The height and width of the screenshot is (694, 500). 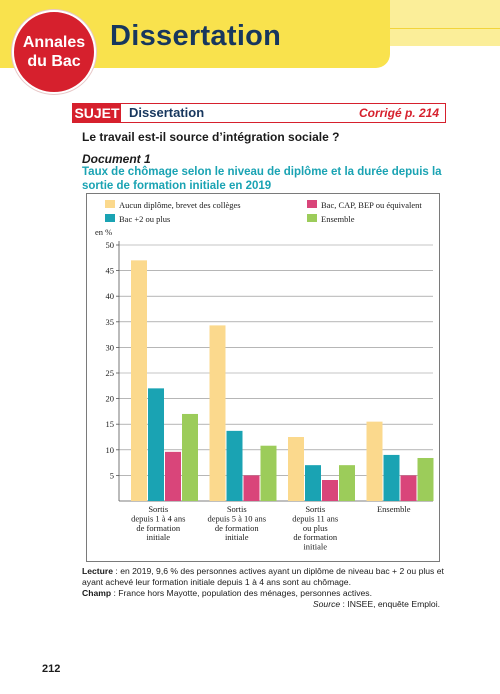 What do you see at coordinates (110, 296) in the screenshot?
I see `y-tick-label: 40` at bounding box center [110, 296].